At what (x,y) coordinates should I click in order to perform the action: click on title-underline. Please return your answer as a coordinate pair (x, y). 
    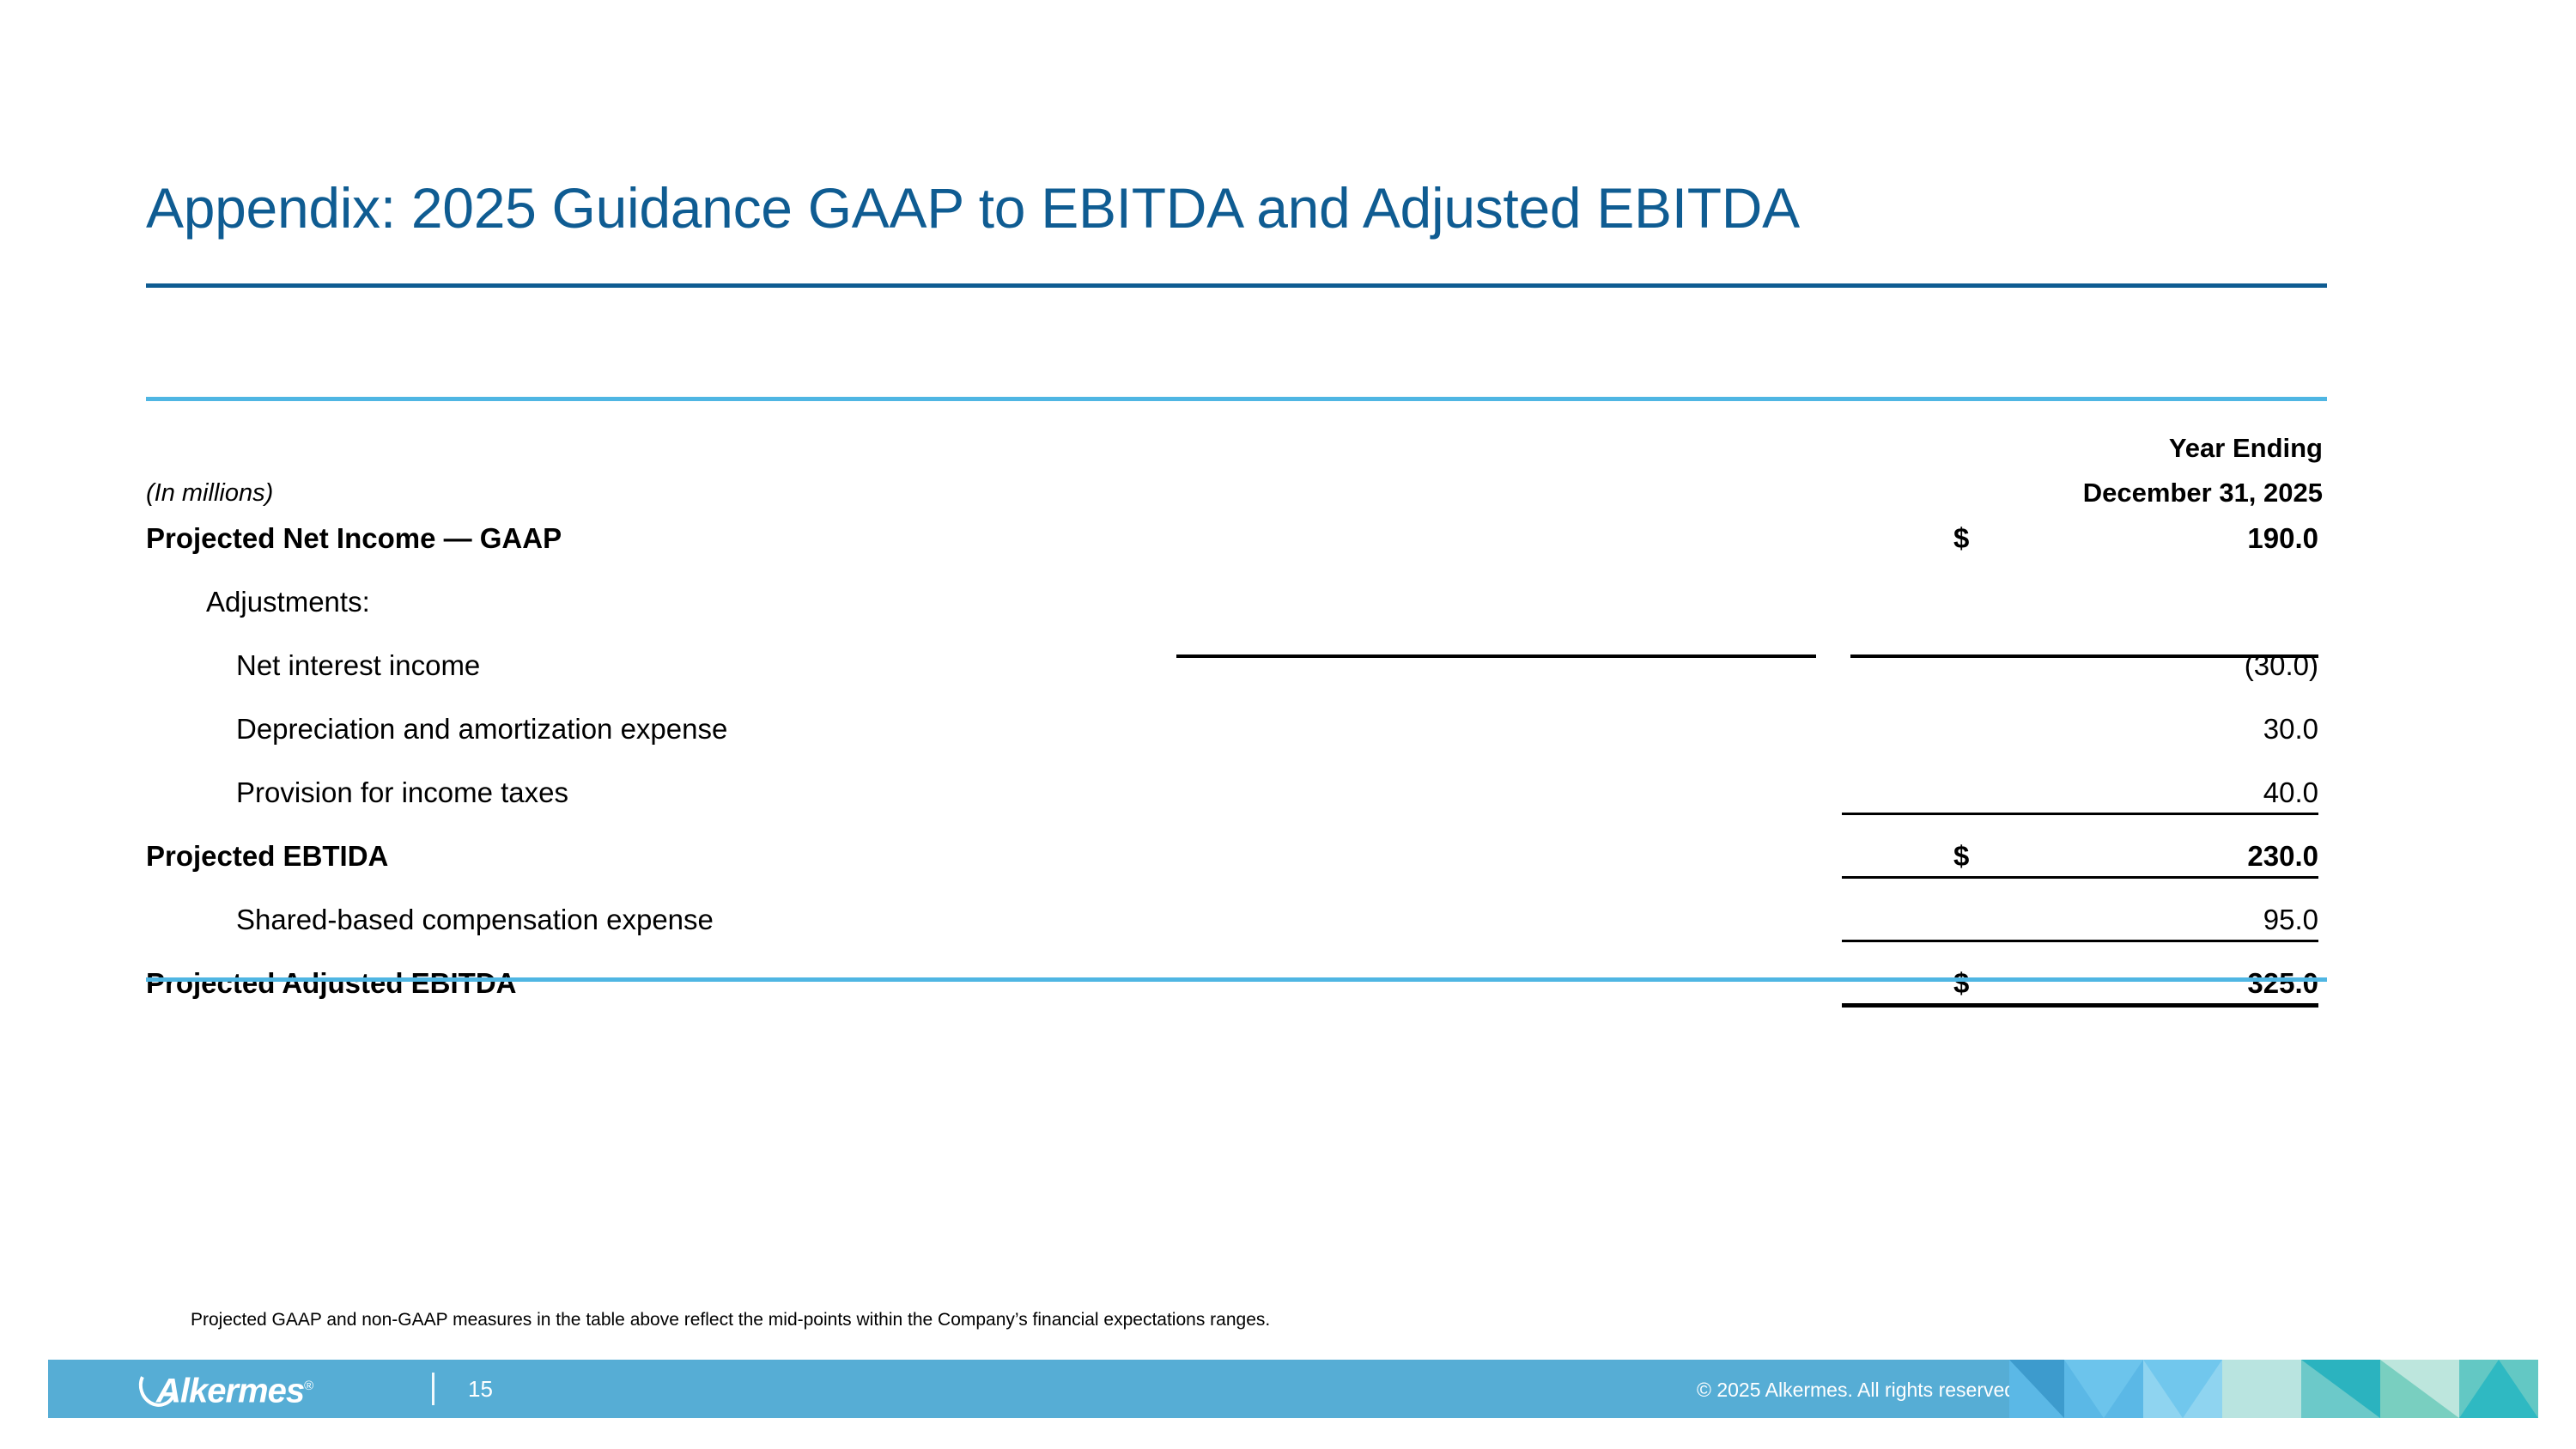
    Looking at the image, I should click on (1236, 285).